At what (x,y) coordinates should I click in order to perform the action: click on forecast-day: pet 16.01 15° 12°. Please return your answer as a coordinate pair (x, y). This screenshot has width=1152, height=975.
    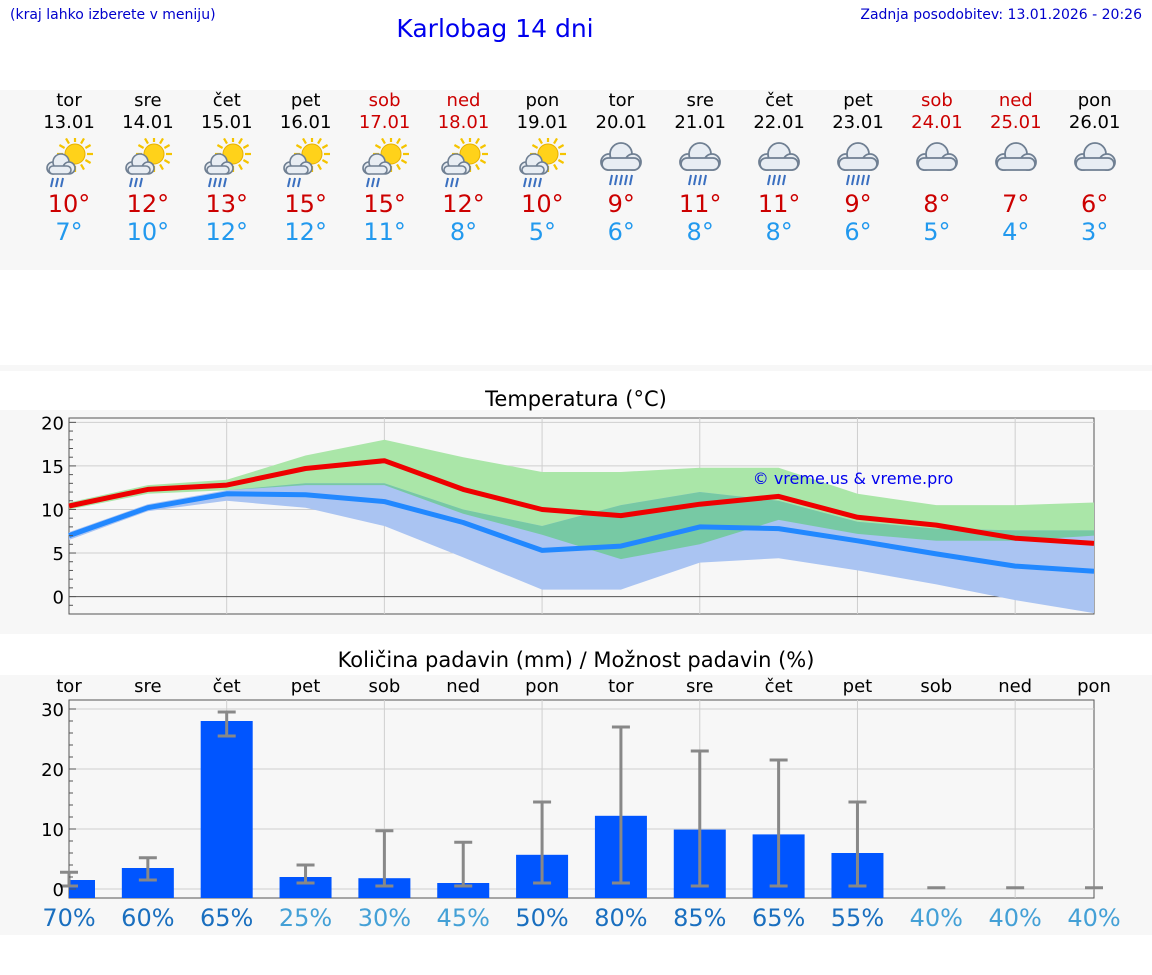
    Looking at the image, I should click on (306, 168).